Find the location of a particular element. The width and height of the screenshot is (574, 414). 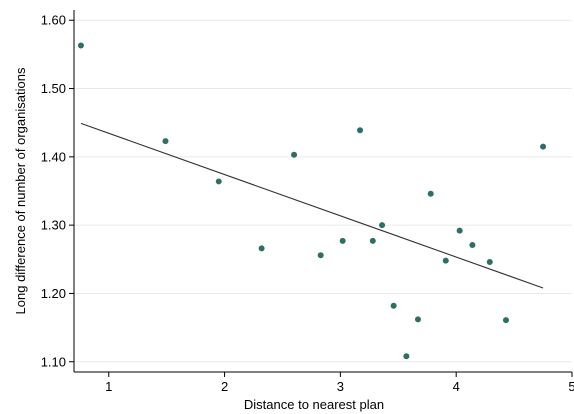

x-axis-title: Distance to nearest plan is located at coordinates (314, 404).